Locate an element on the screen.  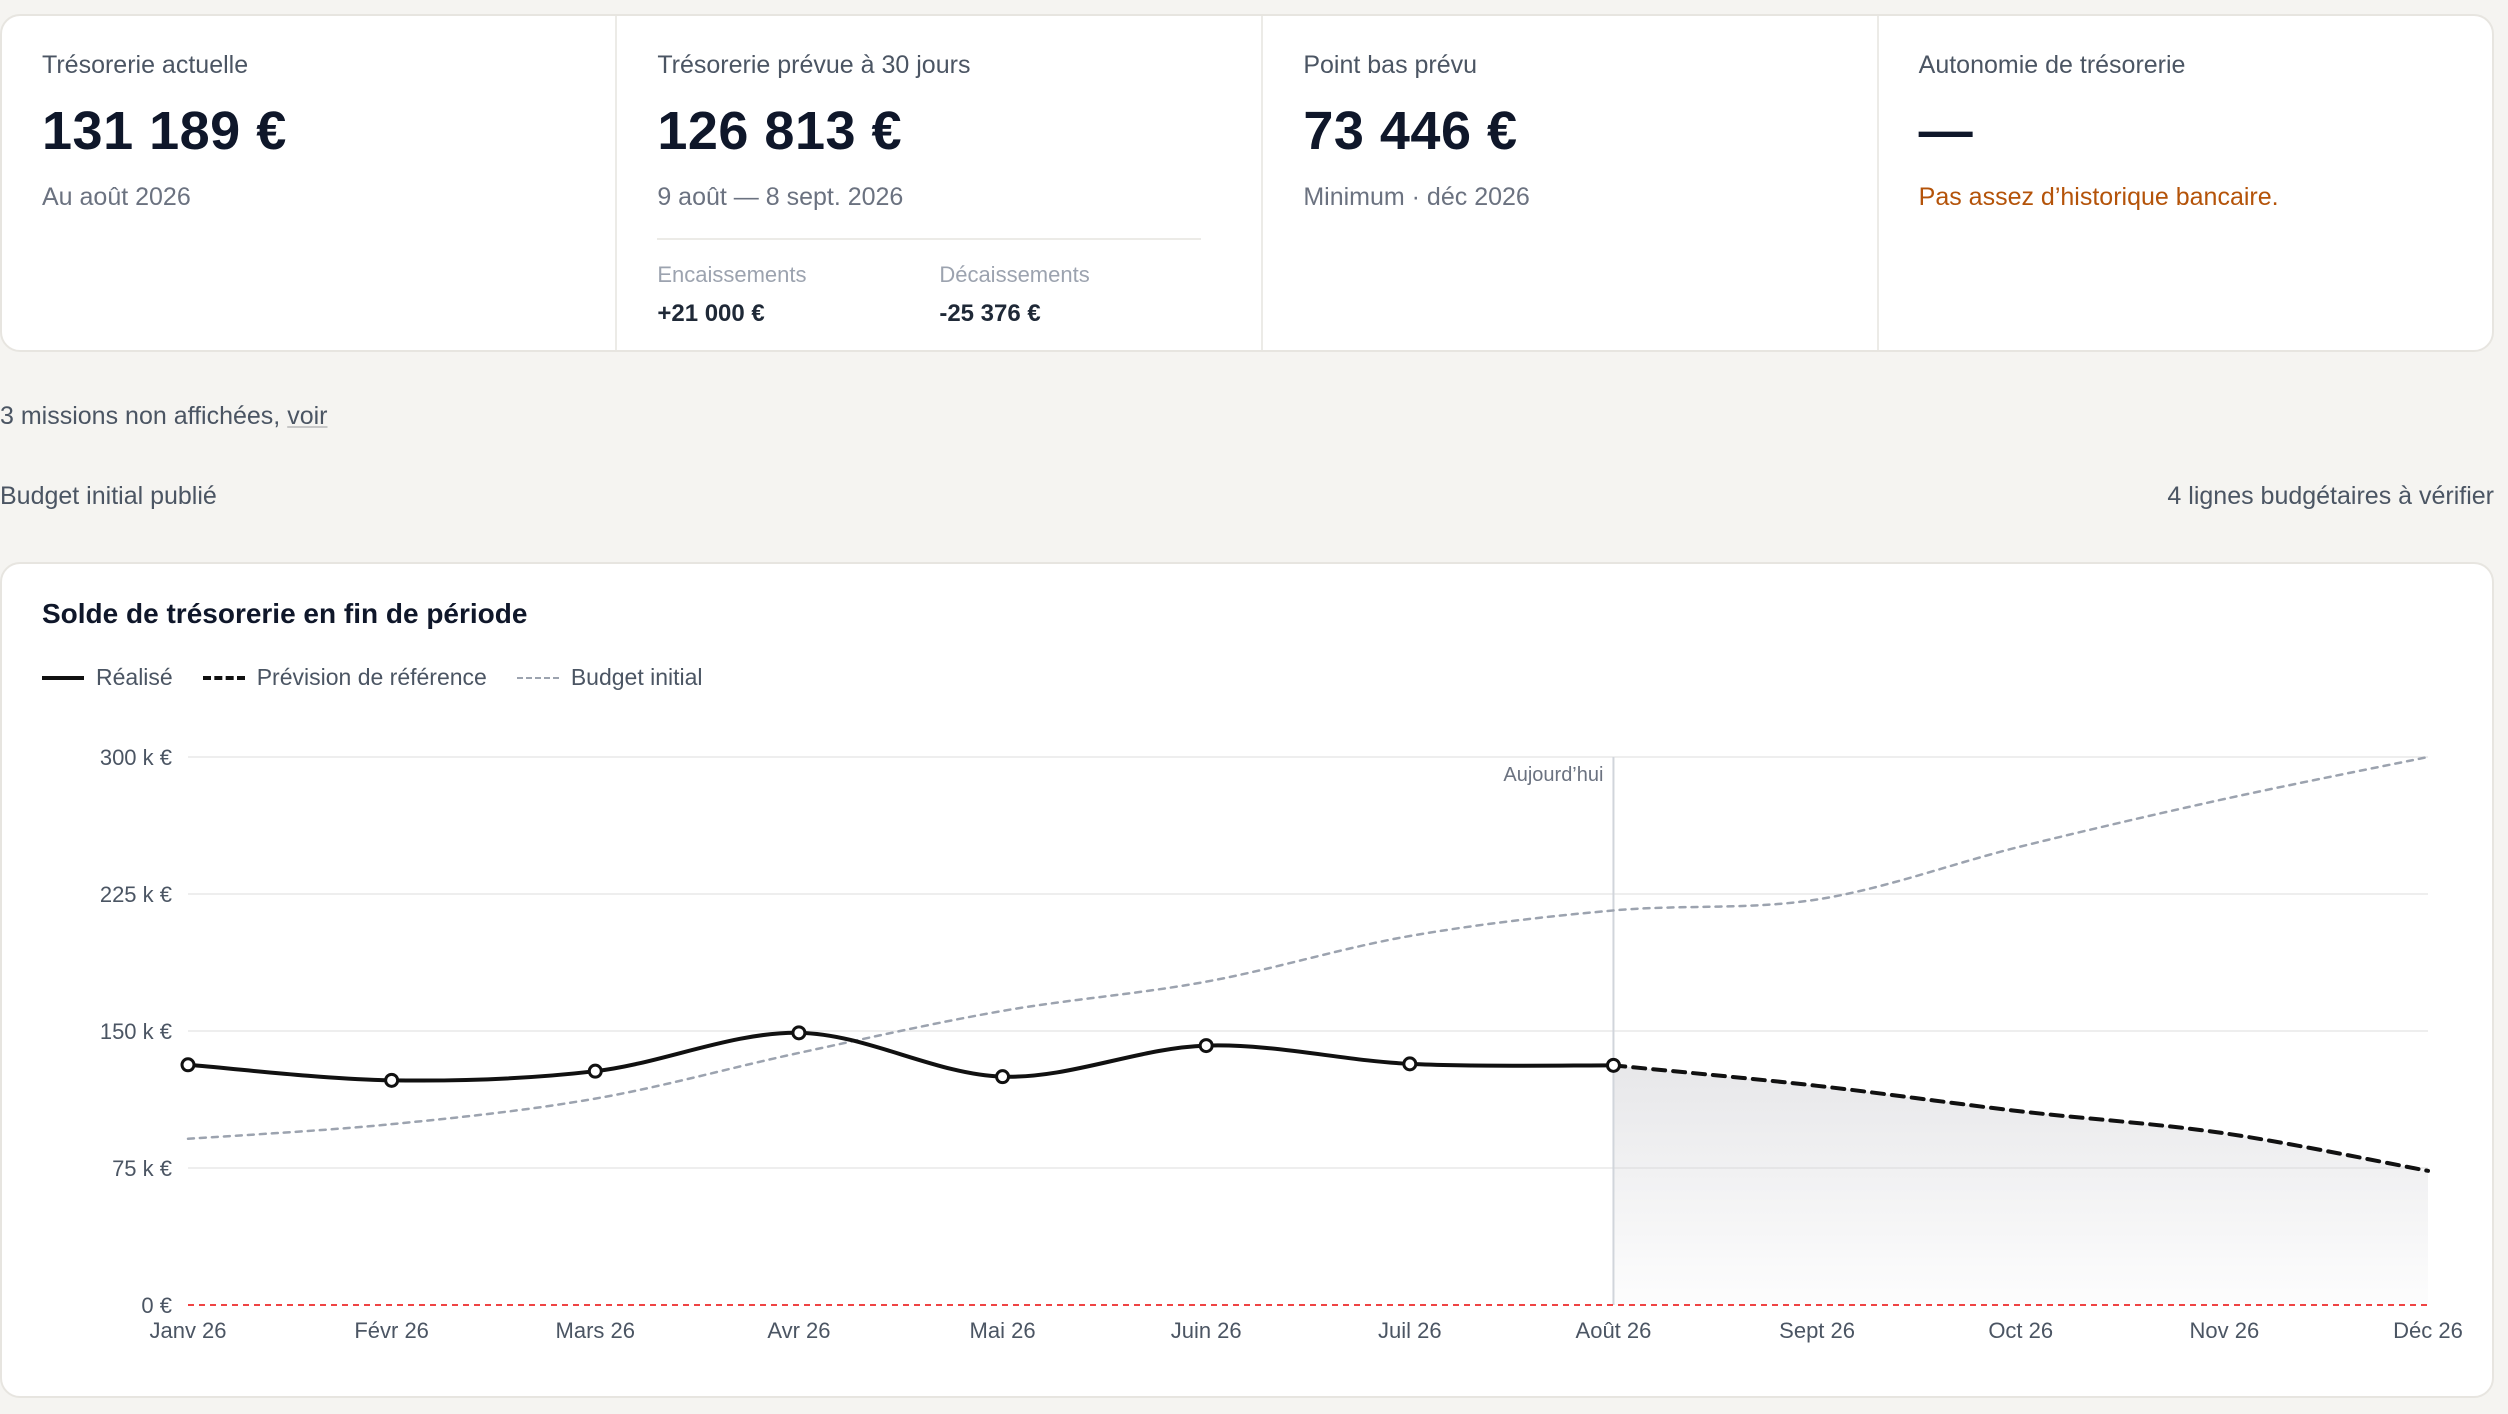
divider is located at coordinates (929, 239).